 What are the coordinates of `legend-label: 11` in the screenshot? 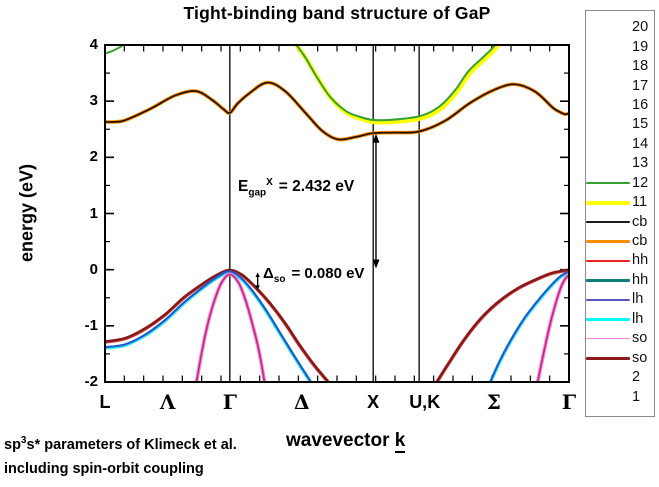 It's located at (640, 202).